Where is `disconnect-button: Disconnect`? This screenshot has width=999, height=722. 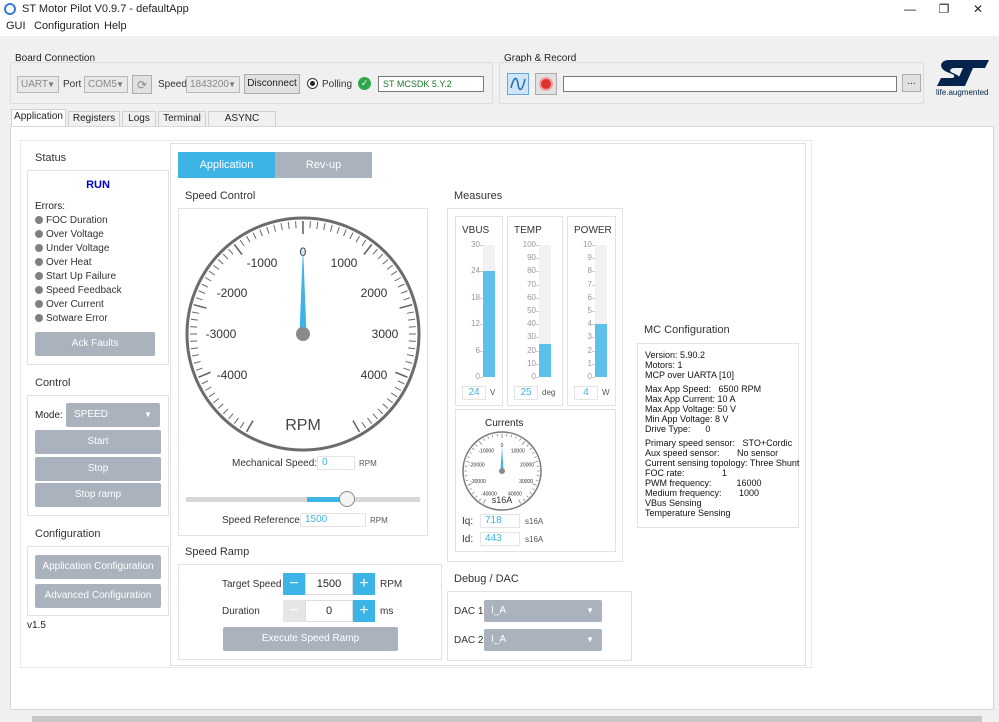 disconnect-button: Disconnect is located at coordinates (272, 84).